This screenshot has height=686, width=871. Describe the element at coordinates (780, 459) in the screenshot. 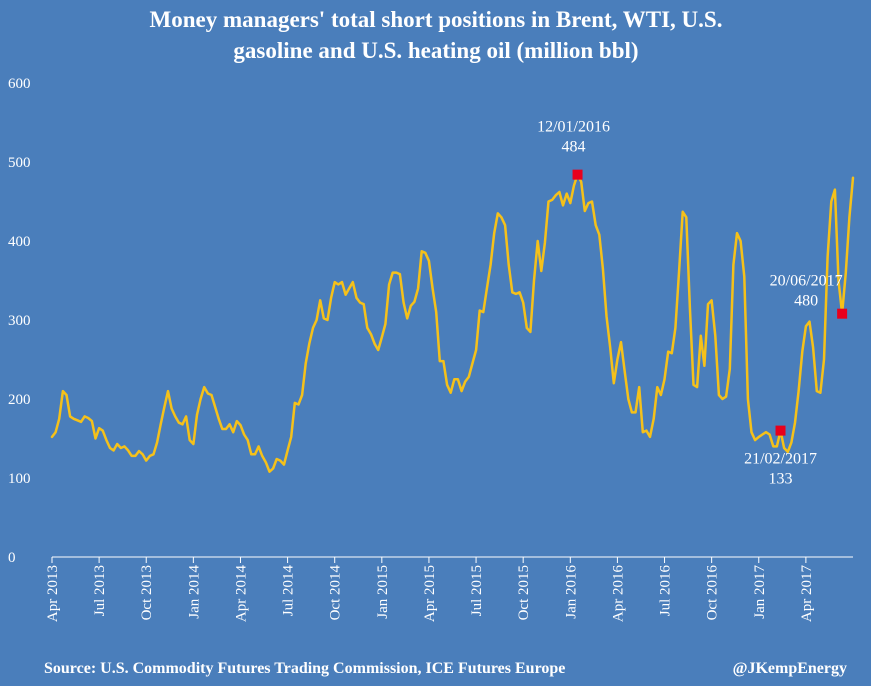

I see `annotation-date: 21/02/2017` at that location.